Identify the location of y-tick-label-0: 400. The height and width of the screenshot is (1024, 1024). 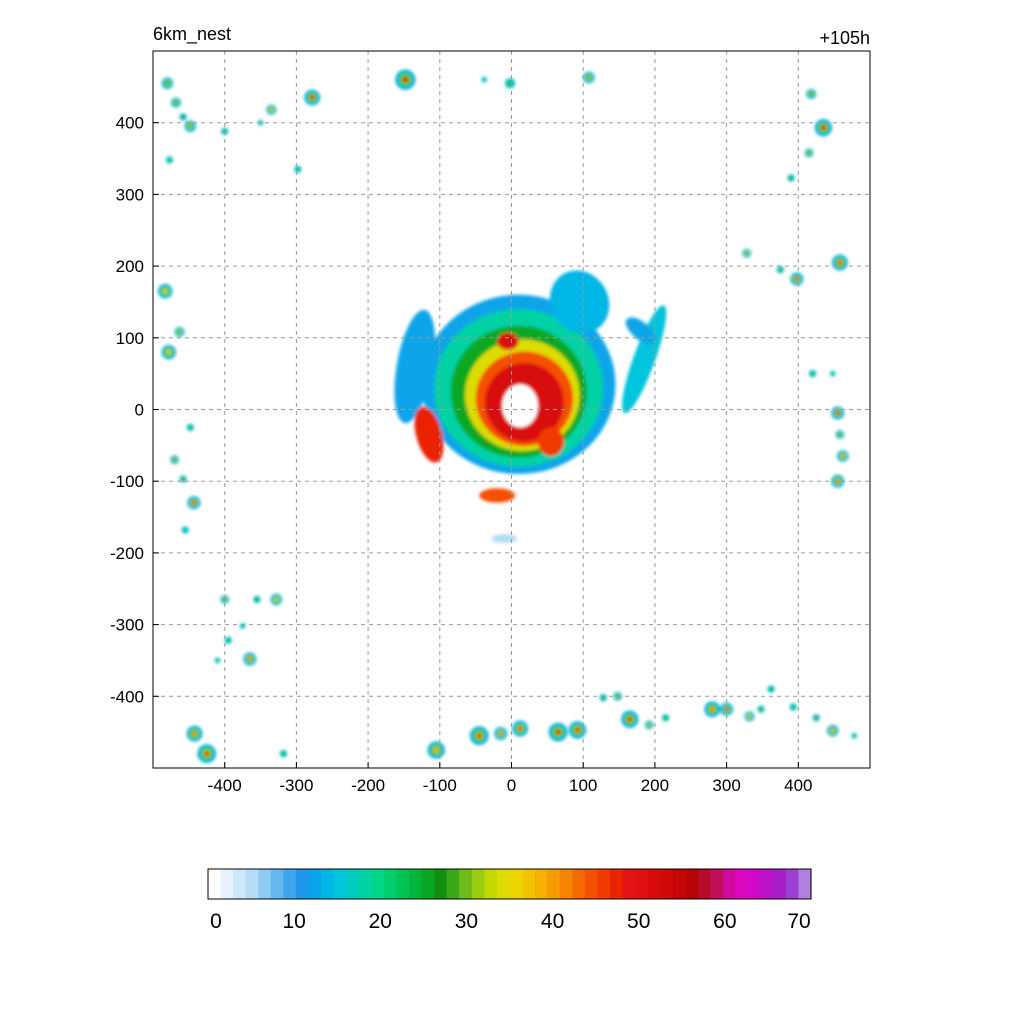
(130, 123).